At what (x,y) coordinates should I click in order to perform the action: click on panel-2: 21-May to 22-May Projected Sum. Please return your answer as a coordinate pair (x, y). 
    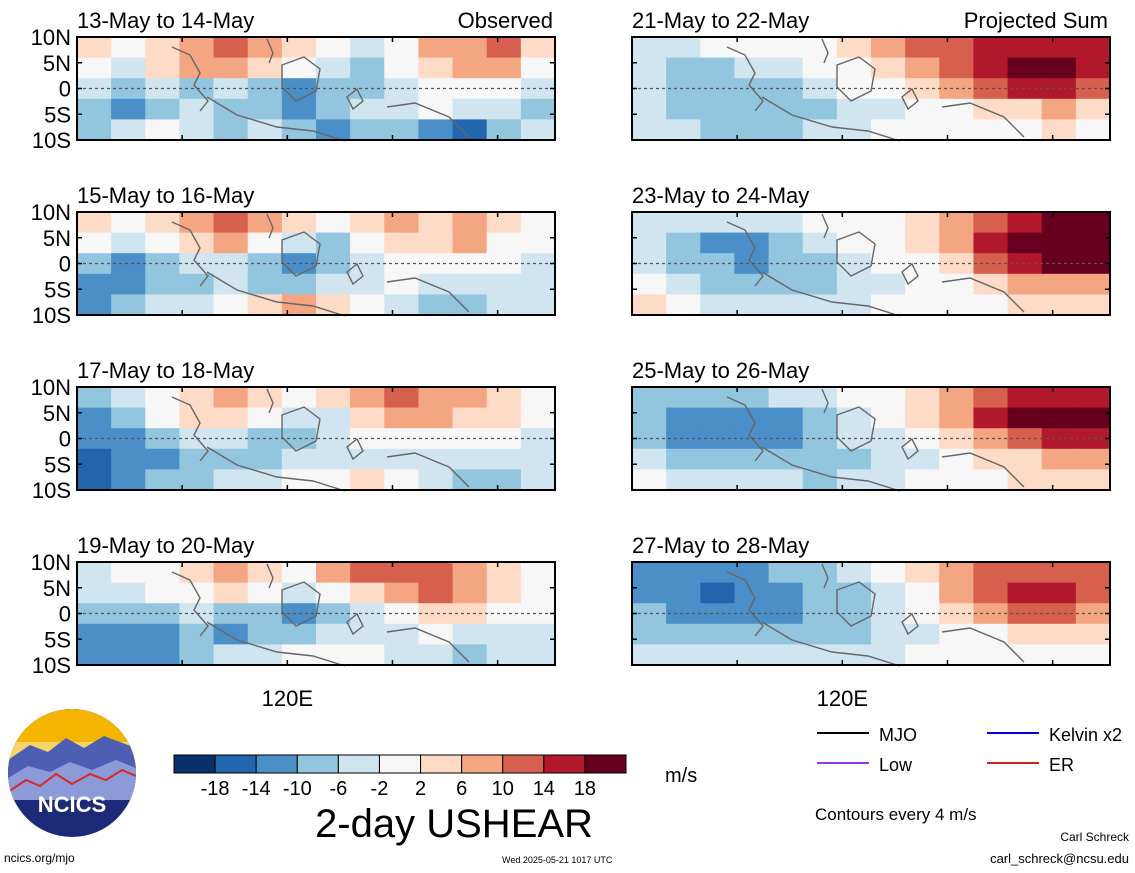
    Looking at the image, I should click on (871, 75).